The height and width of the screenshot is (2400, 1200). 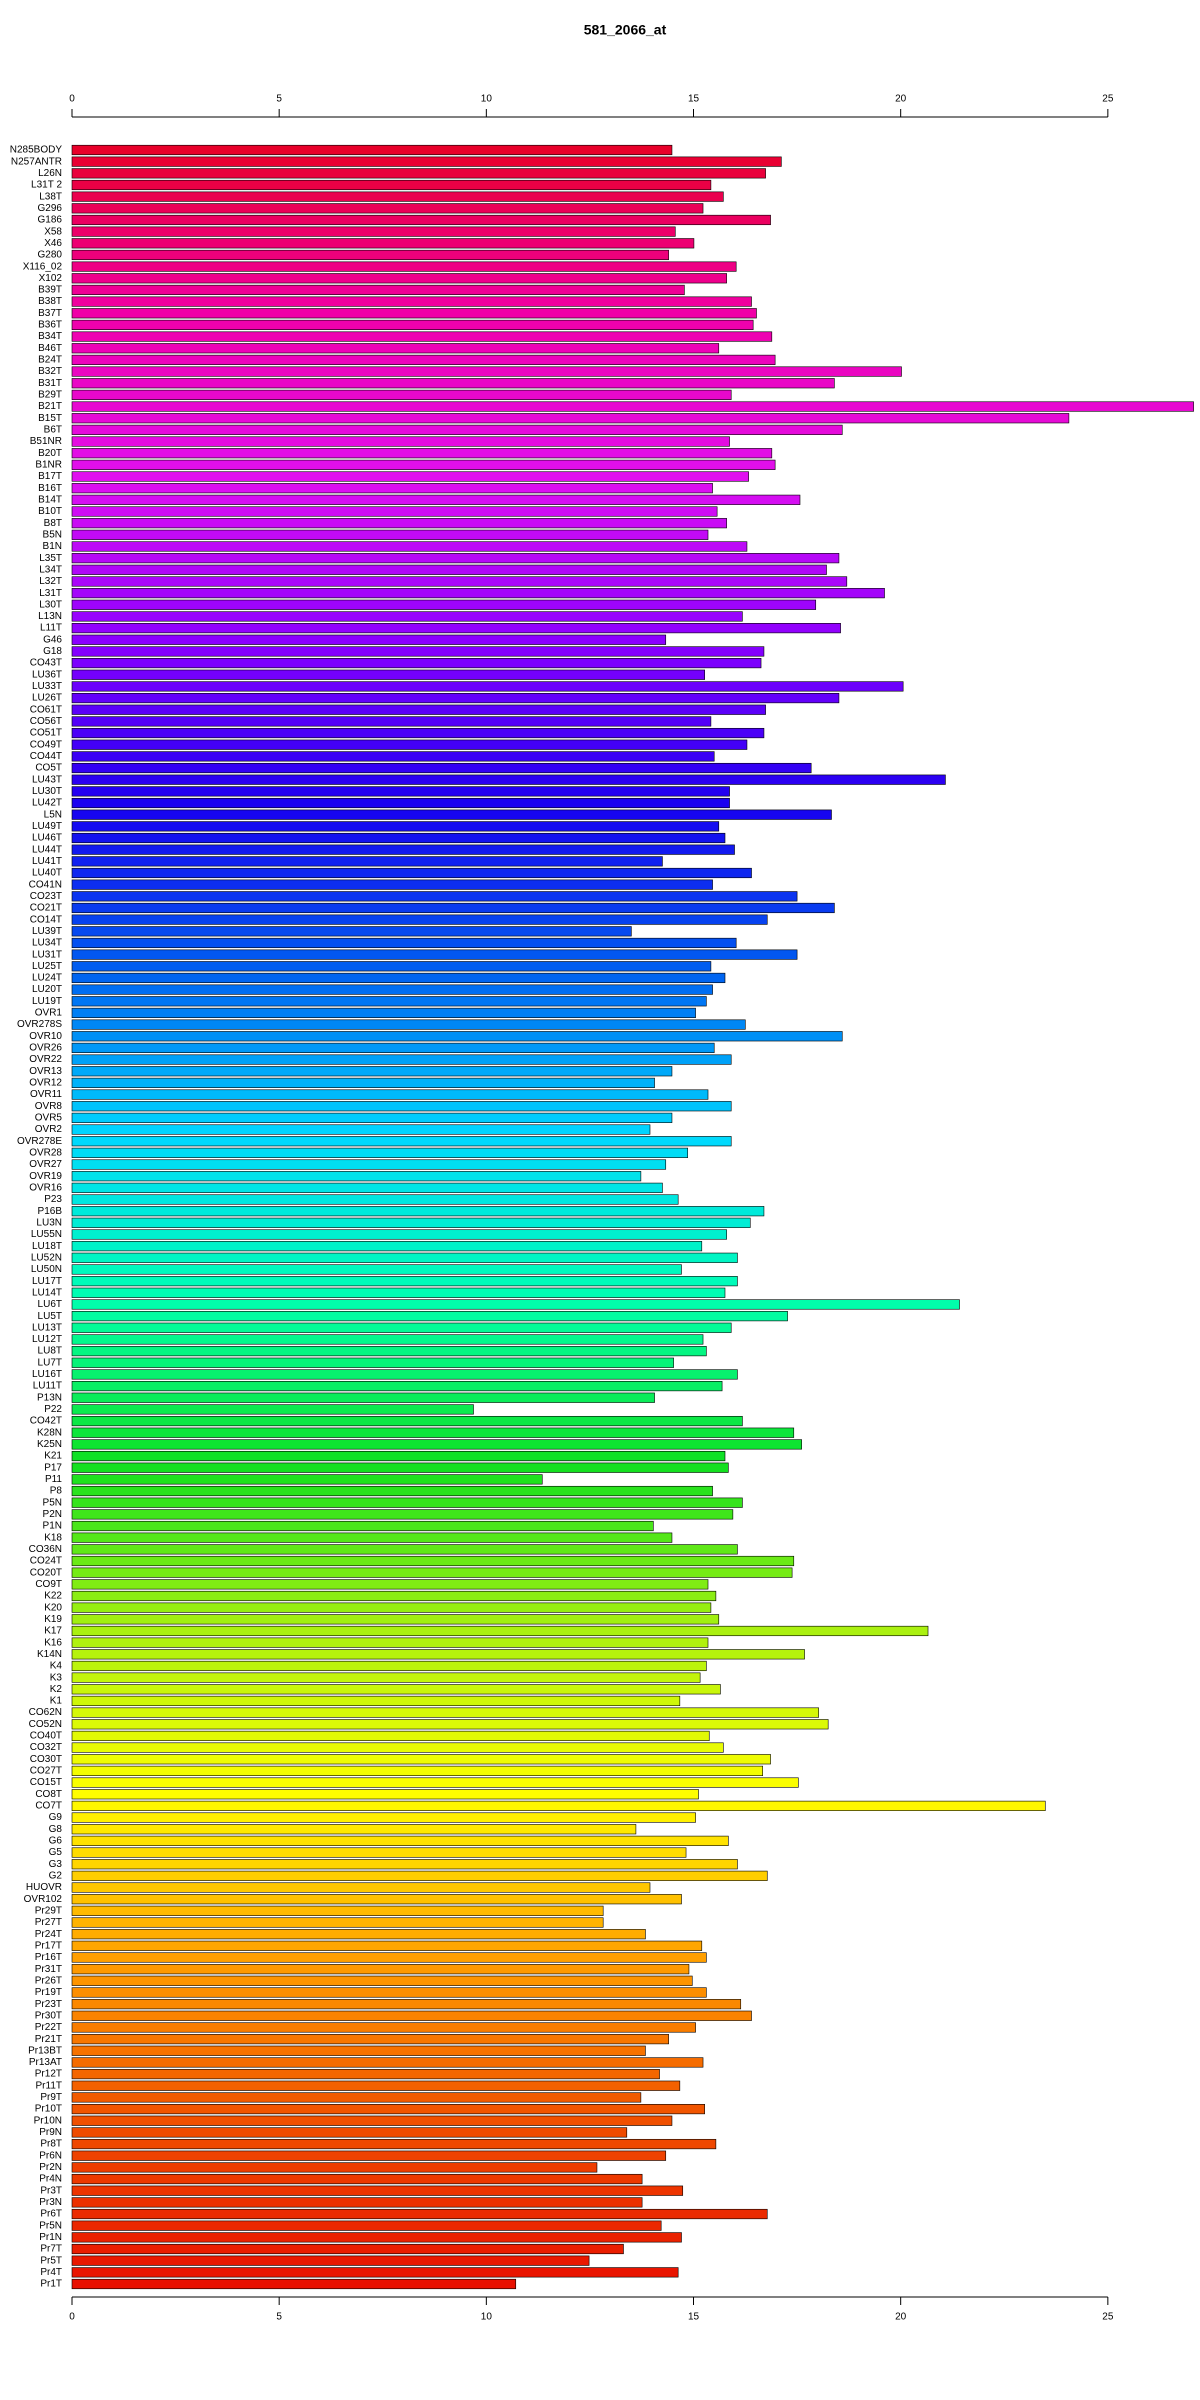 What do you see at coordinates (47, 803) in the screenshot?
I see `y-tick-label: LU42T` at bounding box center [47, 803].